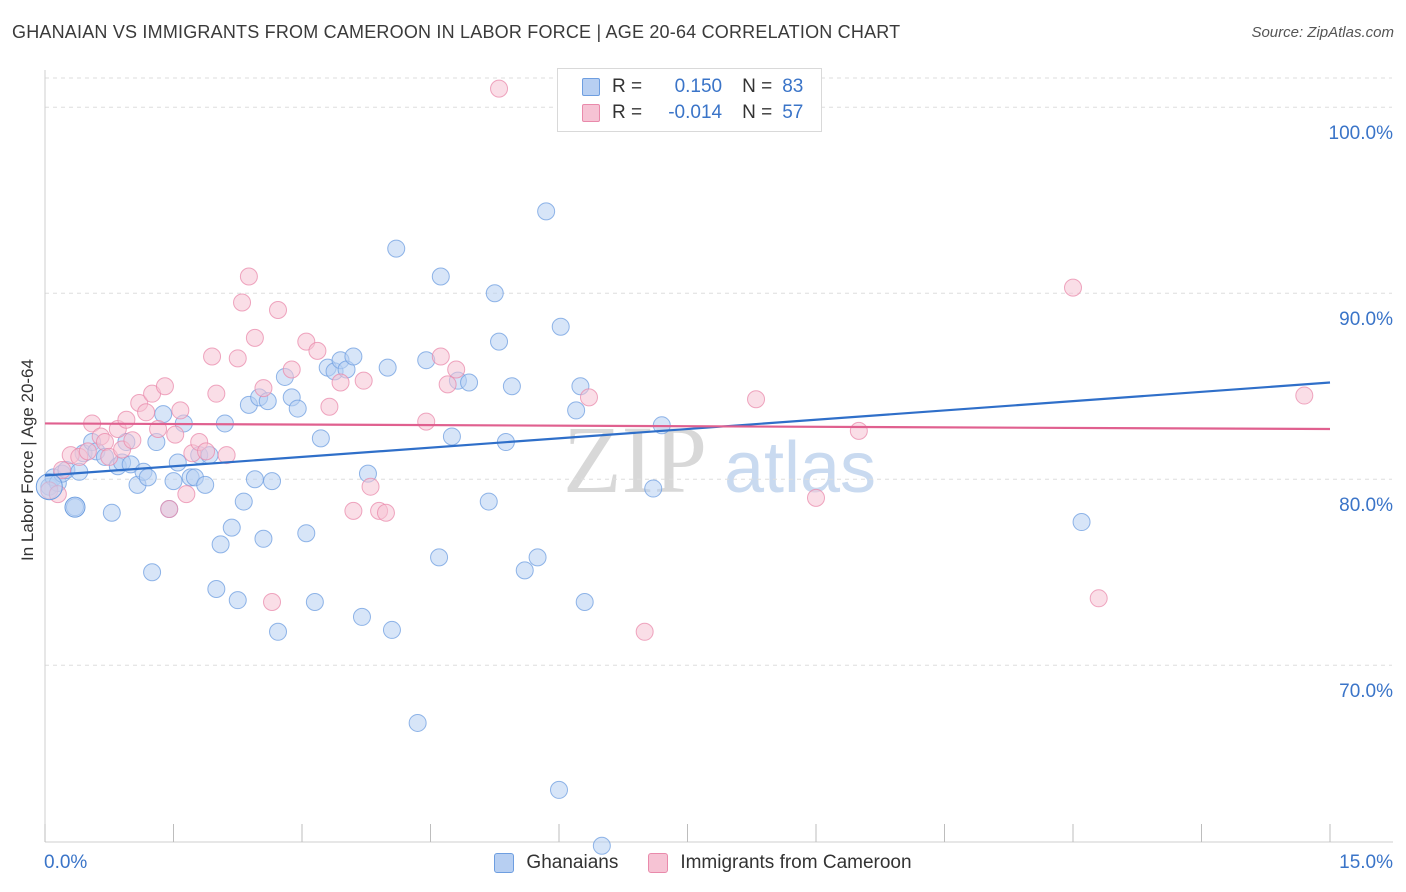 The height and width of the screenshot is (892, 1406). What do you see at coordinates (793, 112) in the screenshot?
I see `n-value: 57` at bounding box center [793, 112].